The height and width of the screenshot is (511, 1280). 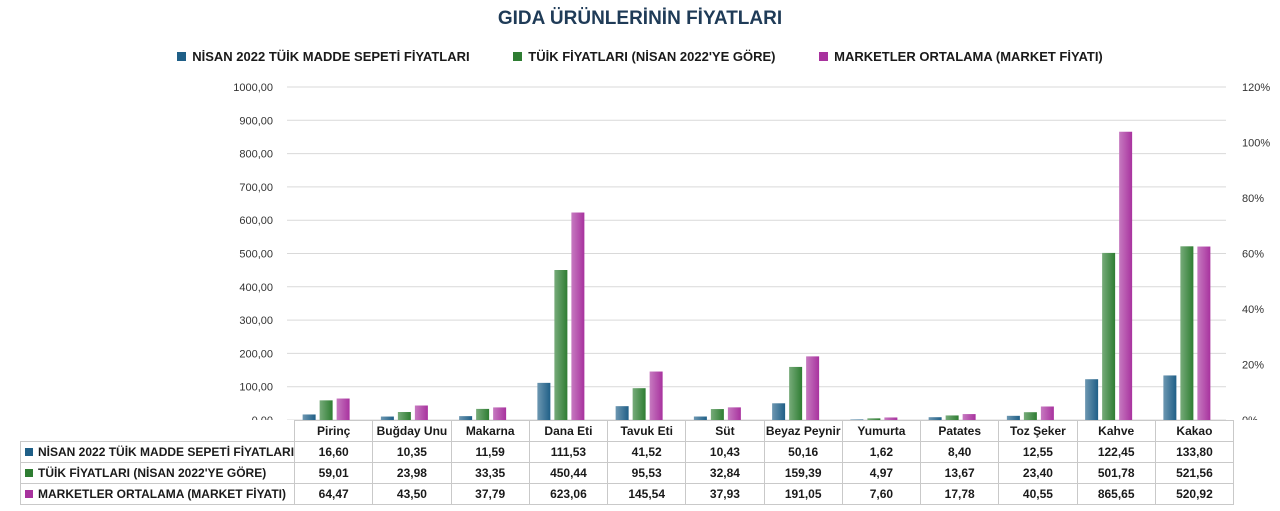 What do you see at coordinates (256, 221) in the screenshot?
I see `y-tick-label: 600,00` at bounding box center [256, 221].